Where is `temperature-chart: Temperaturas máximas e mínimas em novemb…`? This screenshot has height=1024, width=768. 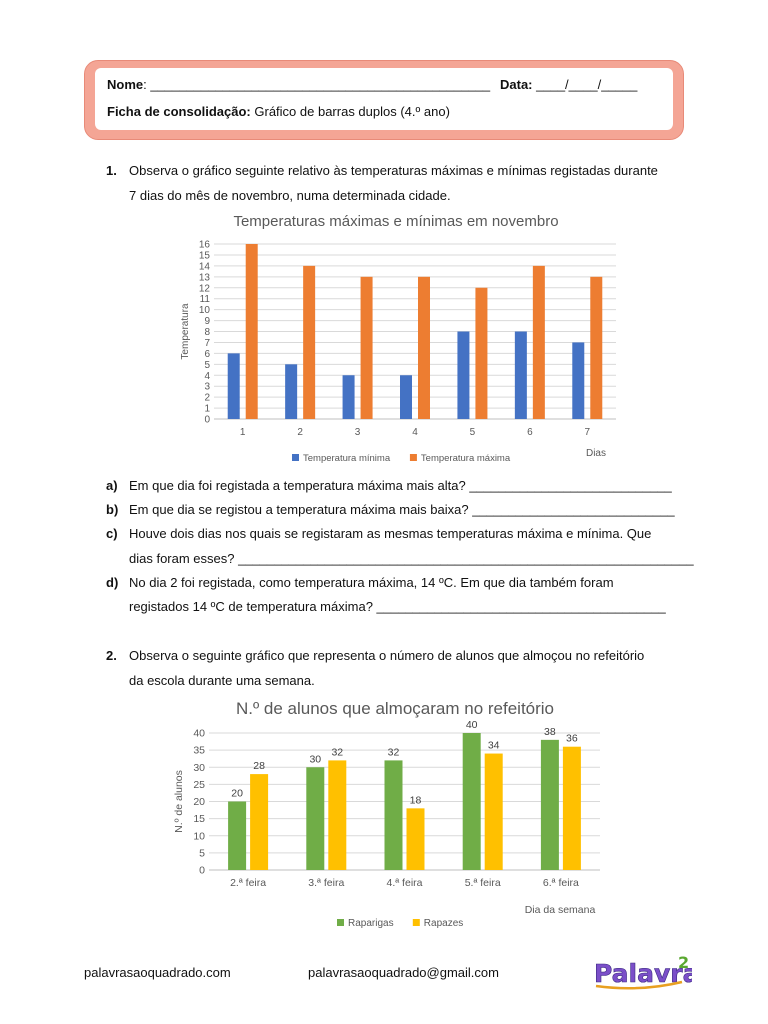 temperature-chart: Temperaturas máximas e mínimas em novemb… is located at coordinates (396, 338).